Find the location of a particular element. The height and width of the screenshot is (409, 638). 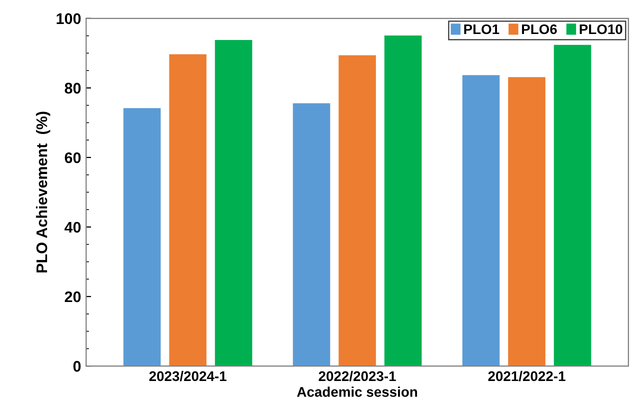

x-axis-title: Academic session is located at coordinates (357, 391).